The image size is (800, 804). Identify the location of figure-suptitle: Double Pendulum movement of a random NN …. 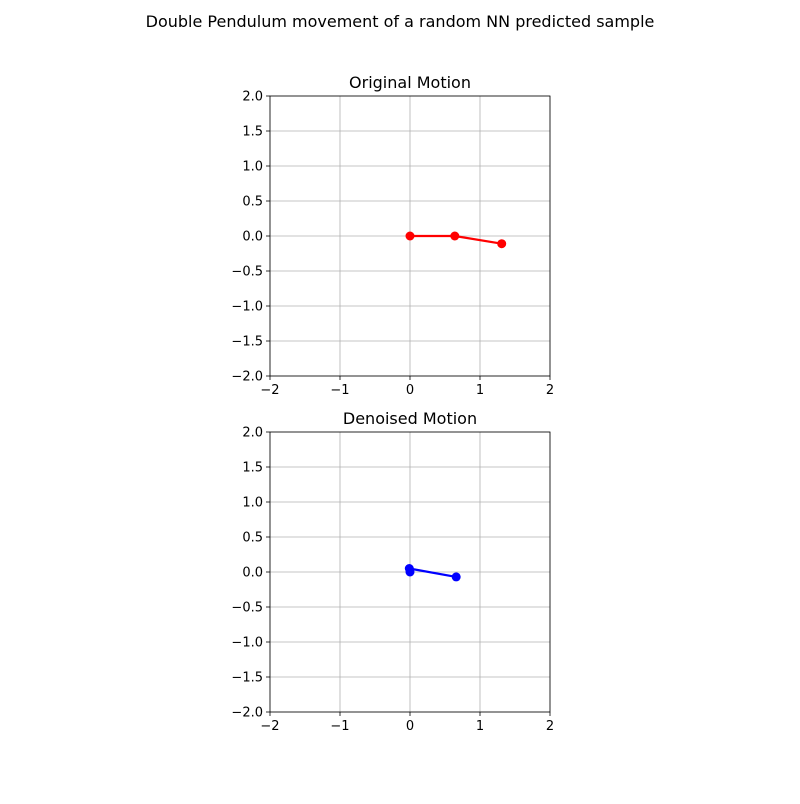
(400, 21).